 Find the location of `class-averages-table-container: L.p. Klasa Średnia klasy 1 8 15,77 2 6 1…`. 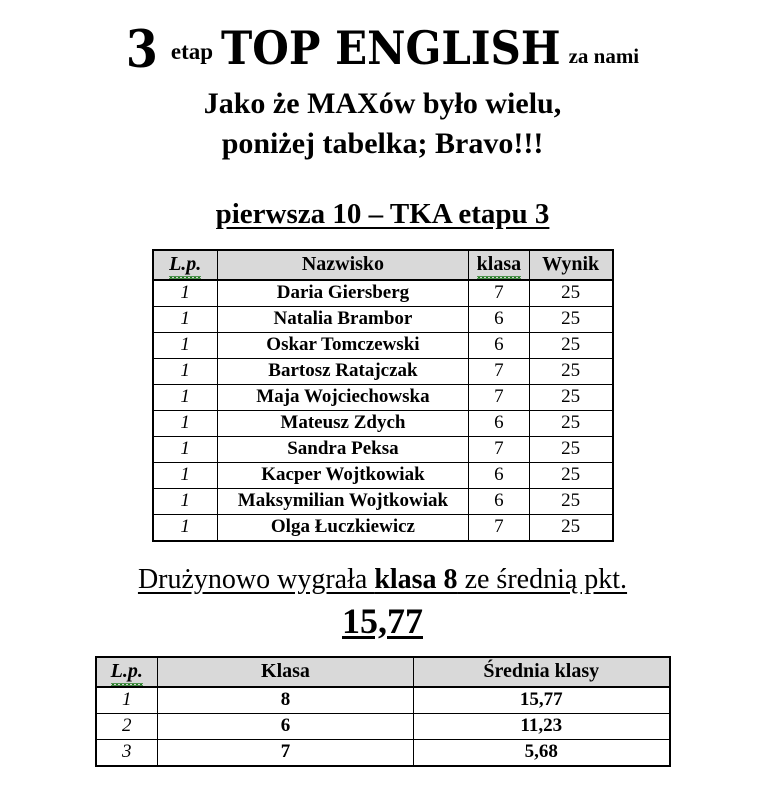

class-averages-table-container: L.p. Klasa Średnia klasy 1 8 15,77 2 6 1… is located at coordinates (382, 711).